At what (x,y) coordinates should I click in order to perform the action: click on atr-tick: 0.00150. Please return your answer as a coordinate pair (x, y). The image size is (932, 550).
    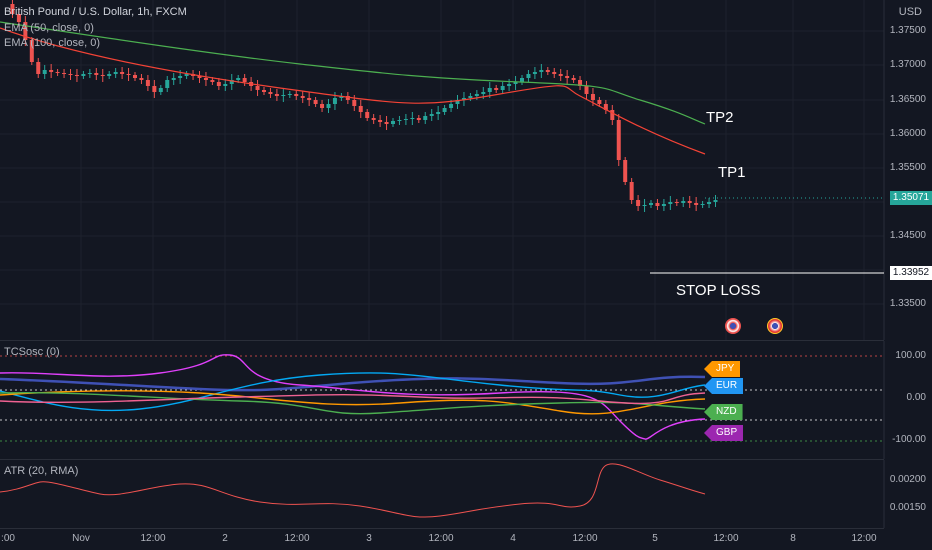
    Looking at the image, I should click on (907, 507).